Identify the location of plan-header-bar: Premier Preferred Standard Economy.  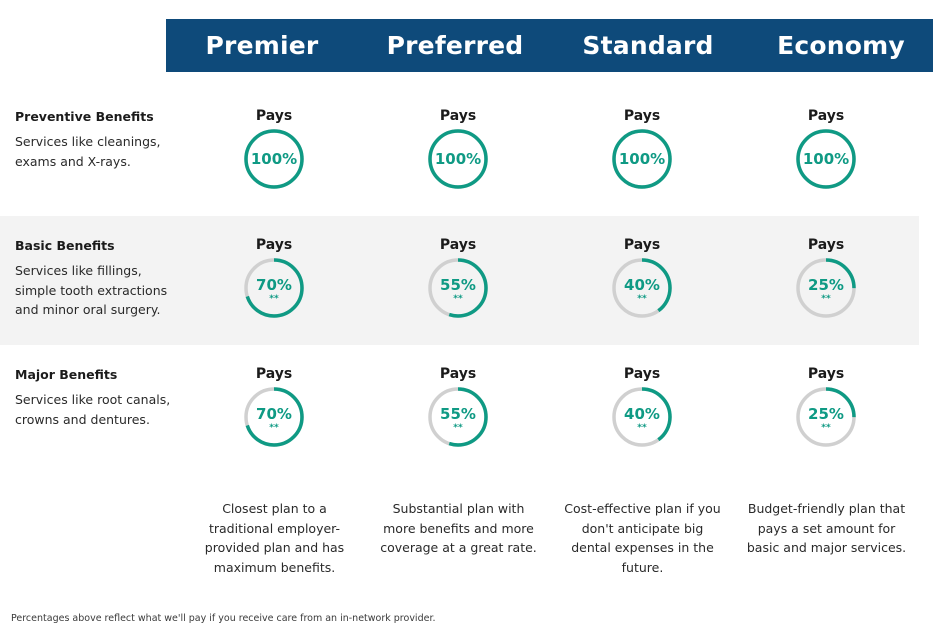
(549, 45).